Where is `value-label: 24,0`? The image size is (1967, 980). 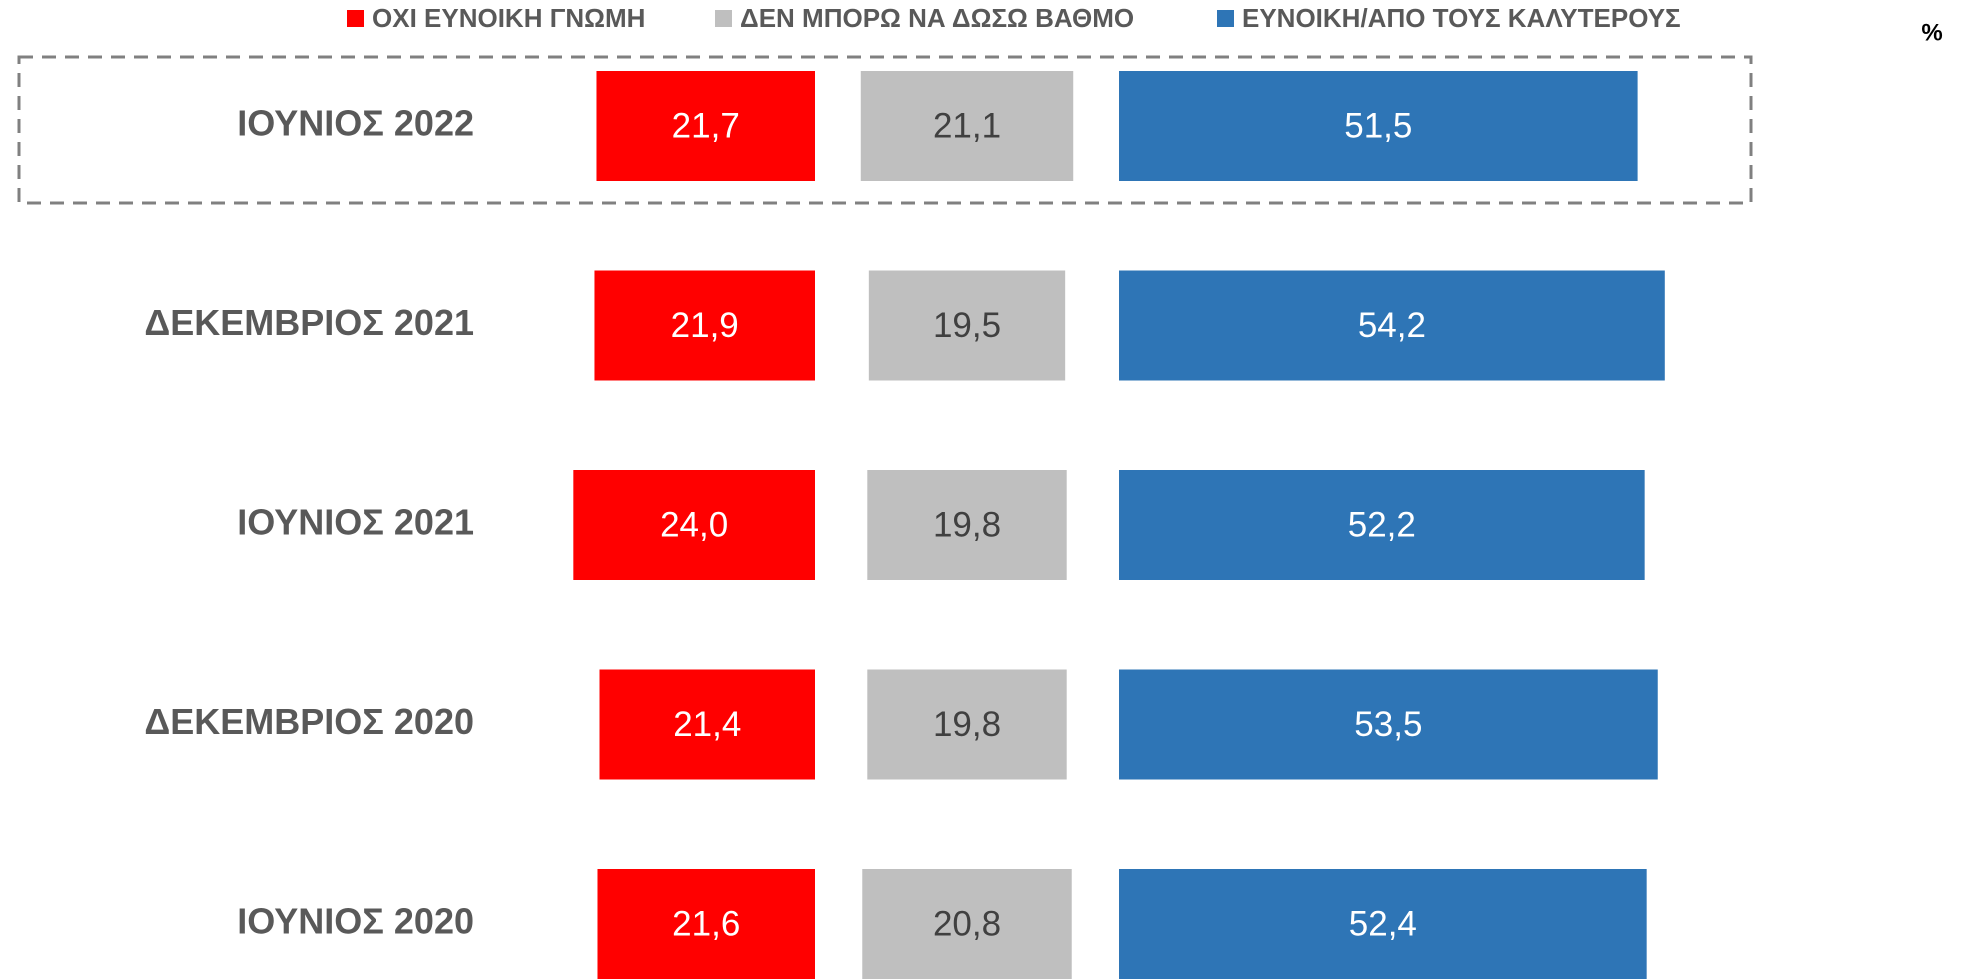 value-label: 24,0 is located at coordinates (694, 524).